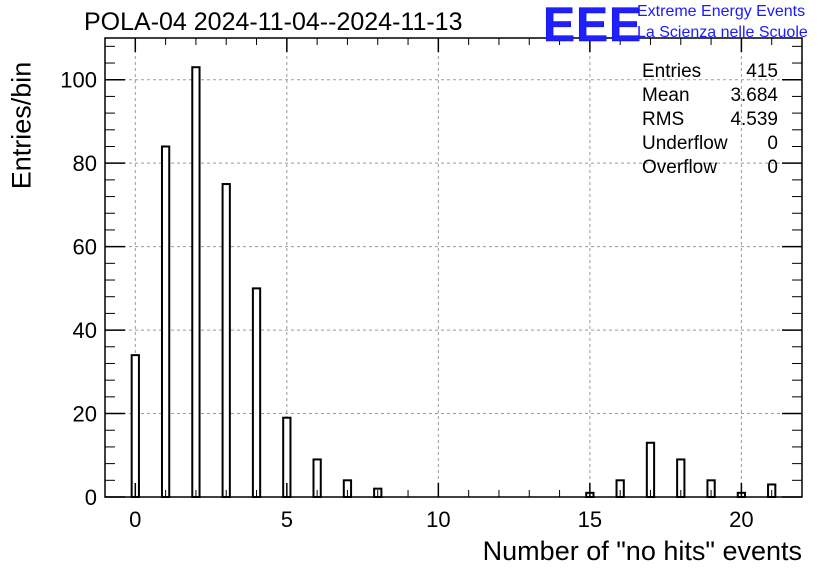  I want to click on stats-label: Overflow, so click(679, 167).